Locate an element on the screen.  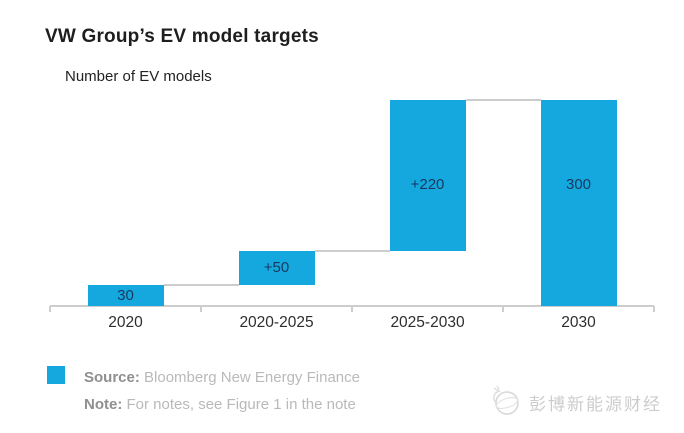
x-axis-category-label: 2030 is located at coordinates (578, 322).